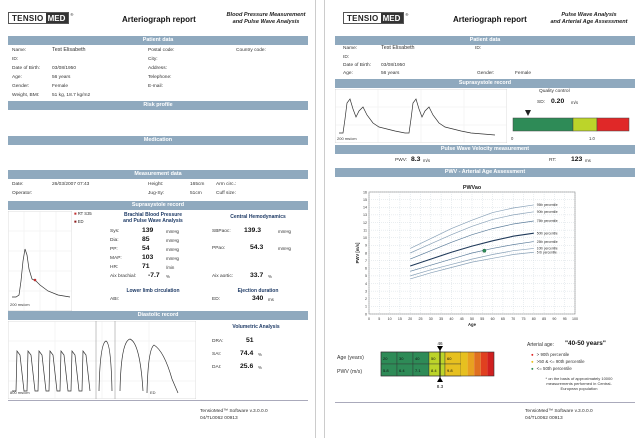  What do you see at coordinates (154, 275) in the screenshot?
I see `aix-brachial-value: -7.7` at bounding box center [154, 275].